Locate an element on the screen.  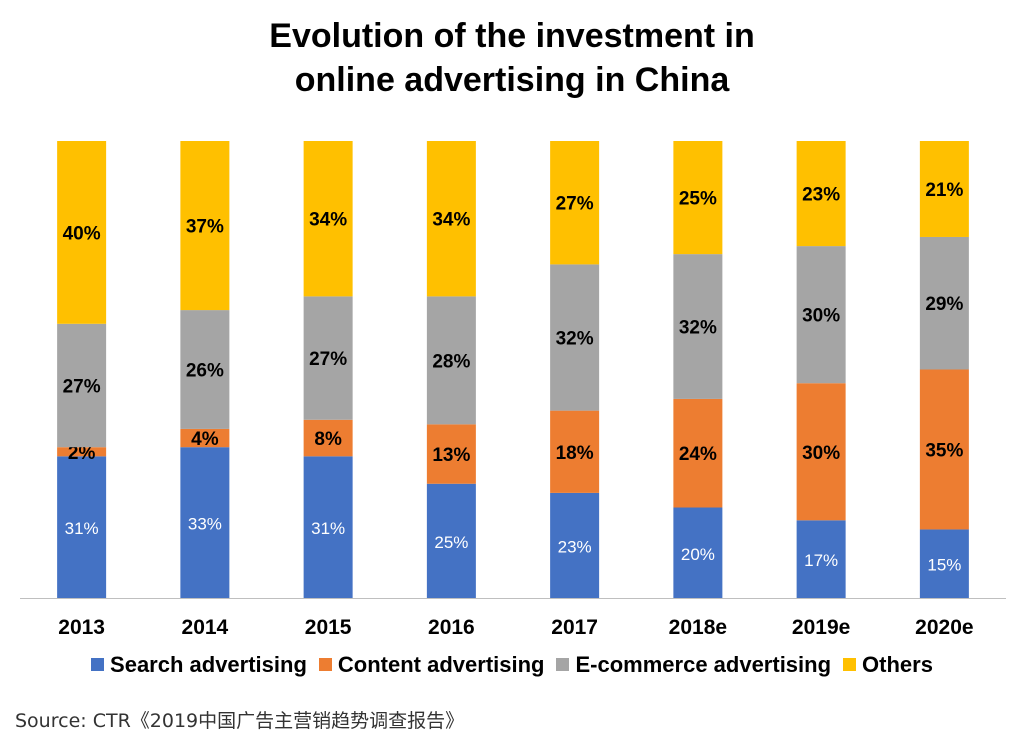
bar-segment-others-2015 is located at coordinates (328, 219).